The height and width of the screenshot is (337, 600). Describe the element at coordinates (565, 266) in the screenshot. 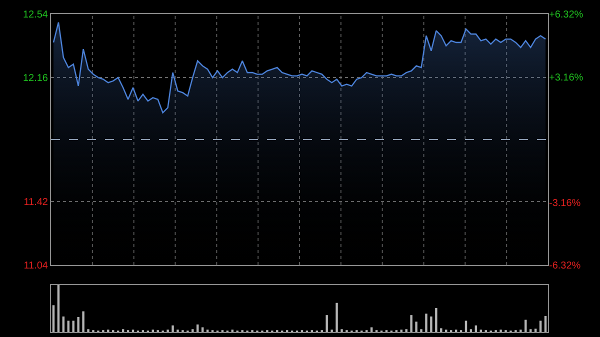

I see `y2-tick-label: -6.32%` at that location.